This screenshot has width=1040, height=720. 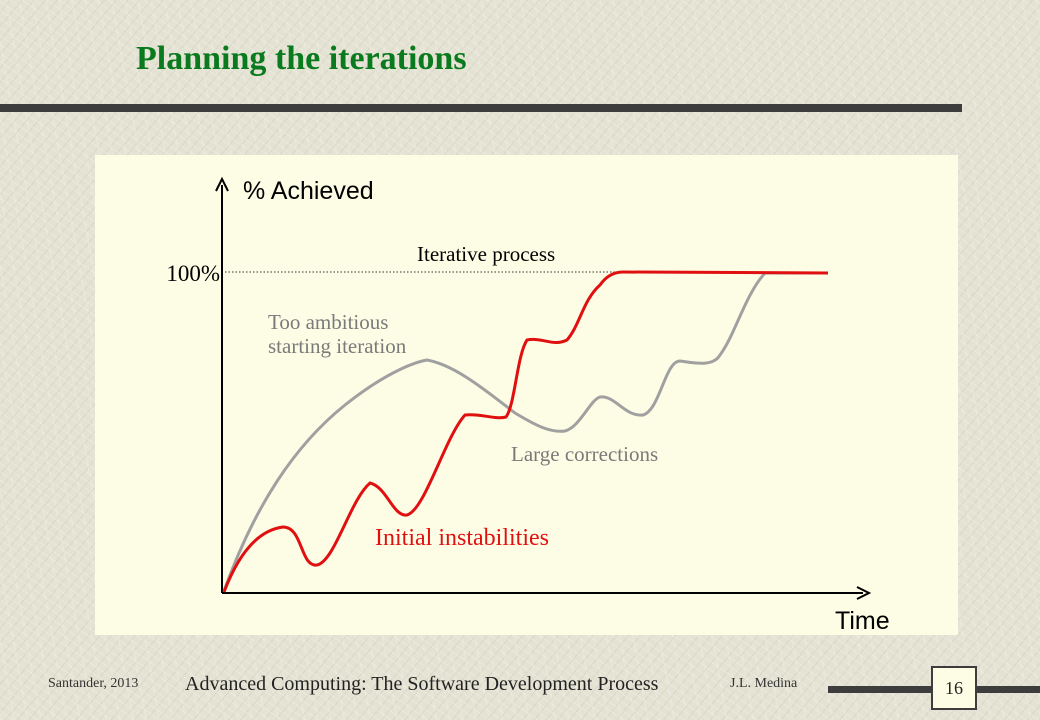 I want to click on target-label: 100%, so click(x=193, y=273).